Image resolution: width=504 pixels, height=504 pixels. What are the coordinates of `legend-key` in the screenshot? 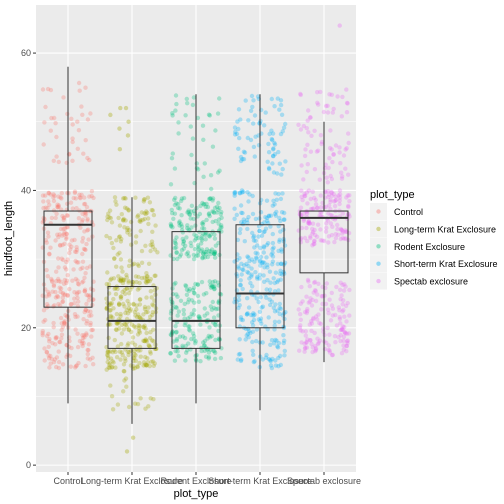 It's located at (378, 281).